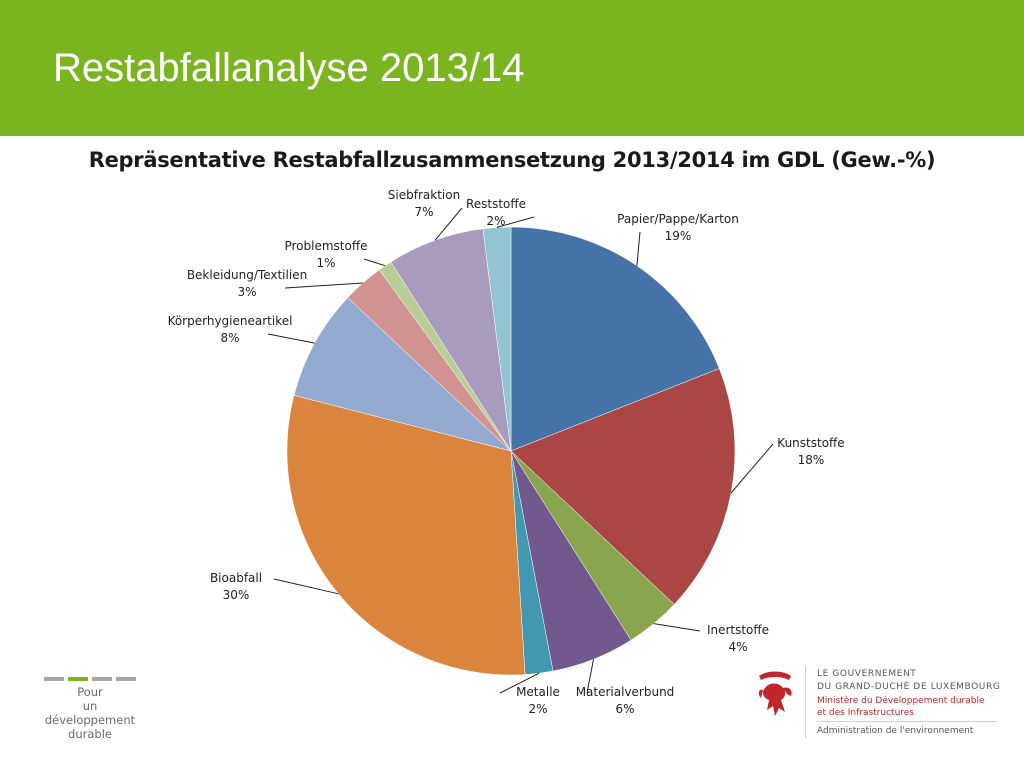 The width and height of the screenshot is (1024, 768). I want to click on ministry-line-2: et des Infrastructures, so click(866, 713).